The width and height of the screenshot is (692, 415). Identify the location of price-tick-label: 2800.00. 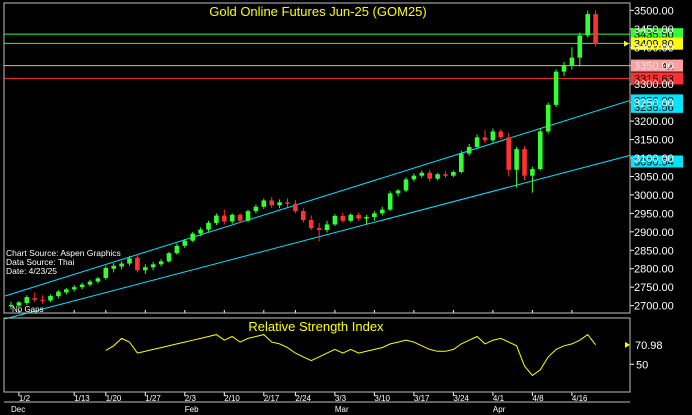
(654, 270).